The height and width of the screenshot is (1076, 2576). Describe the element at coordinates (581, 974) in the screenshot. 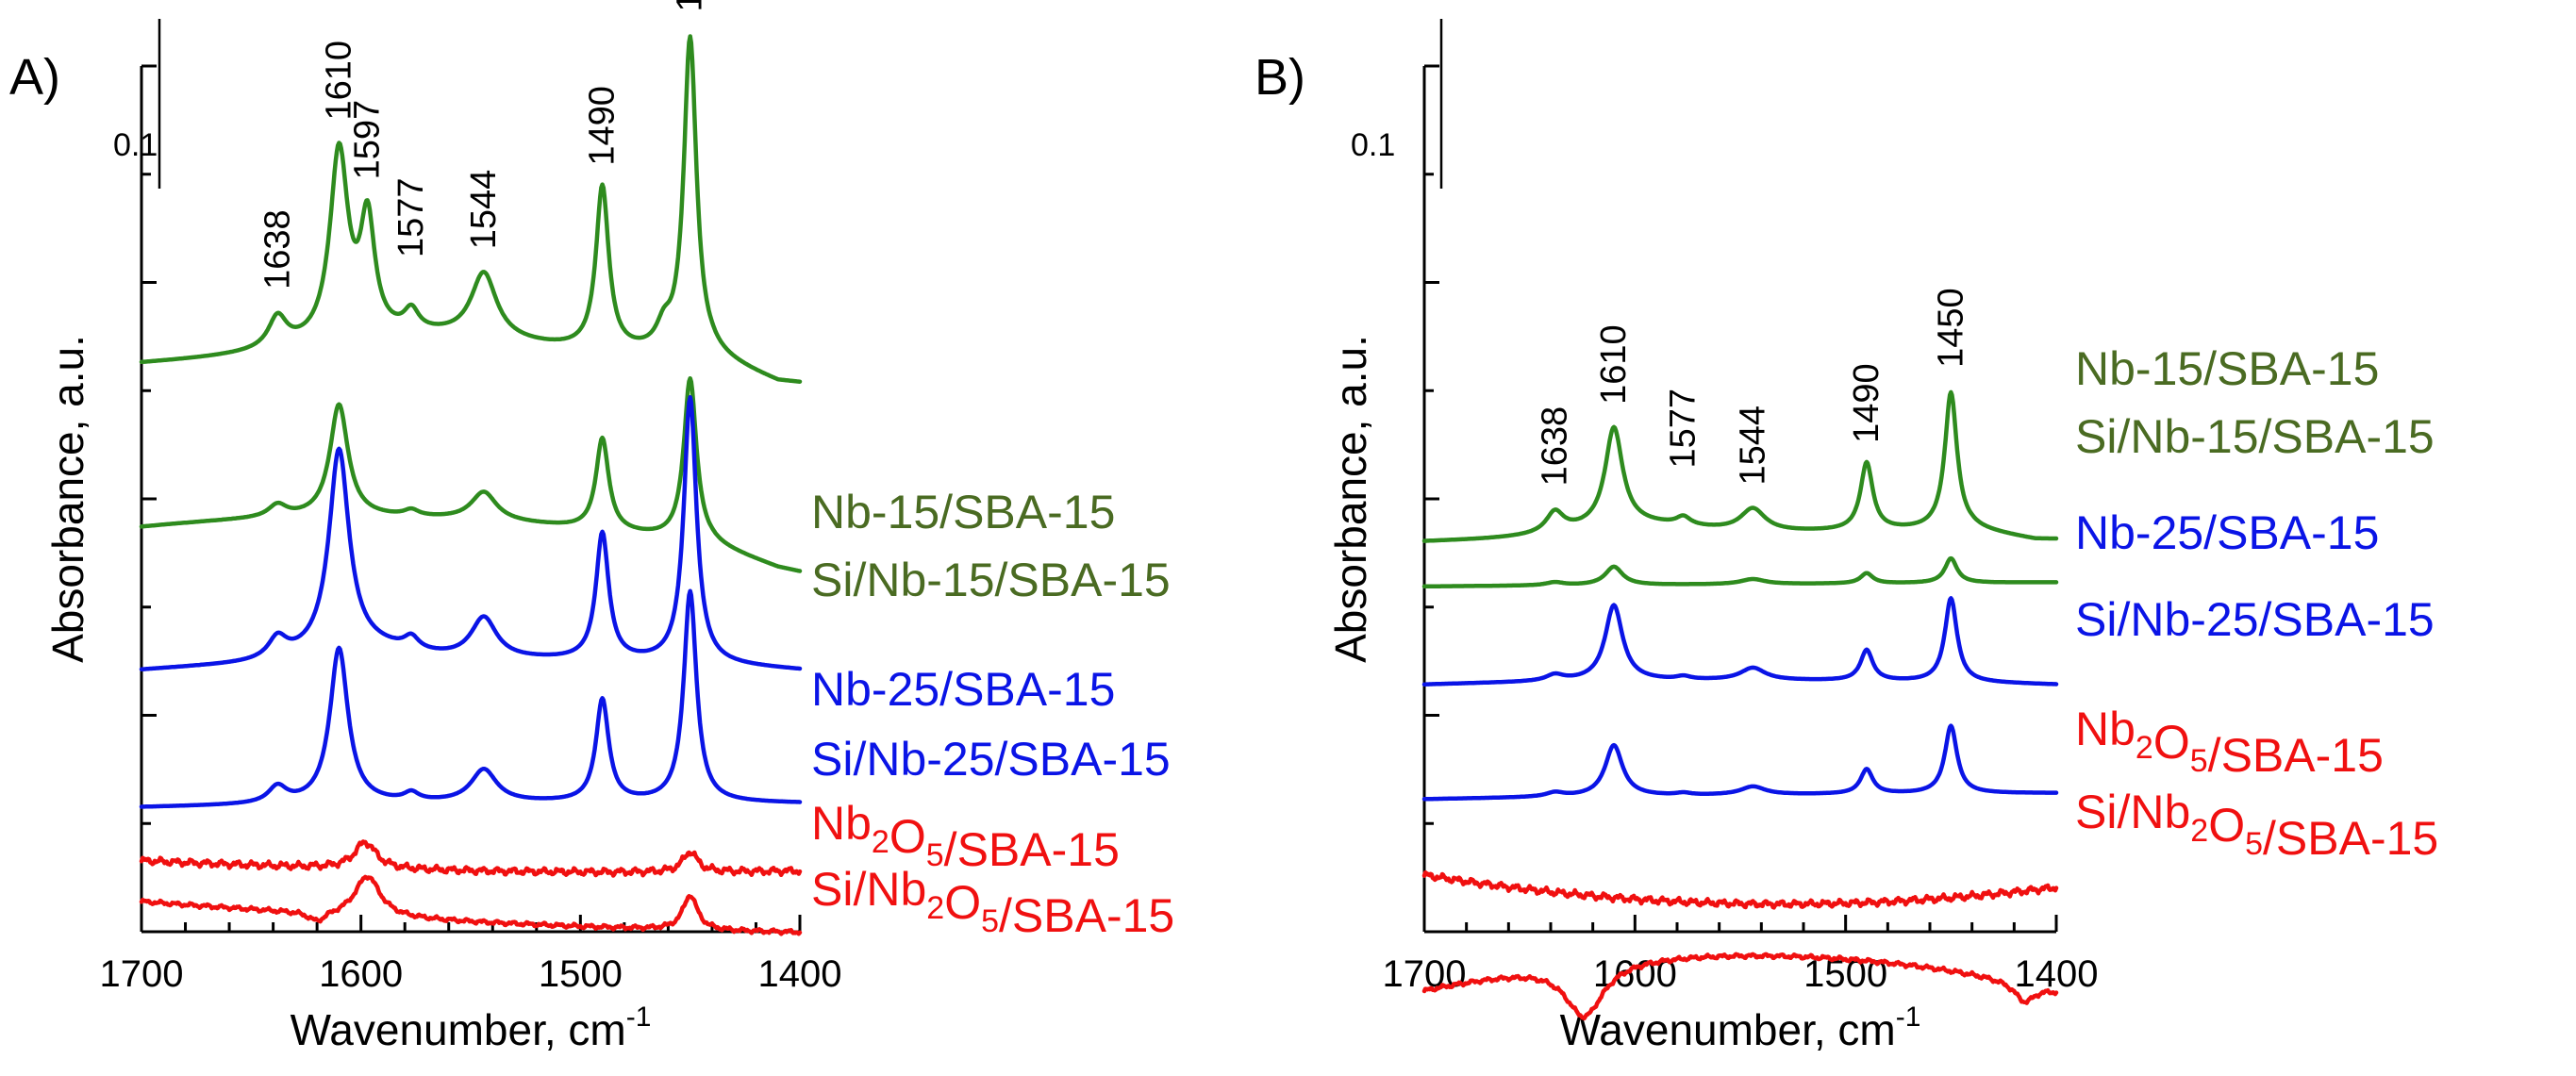

I see `x-tick-label: 1500` at that location.